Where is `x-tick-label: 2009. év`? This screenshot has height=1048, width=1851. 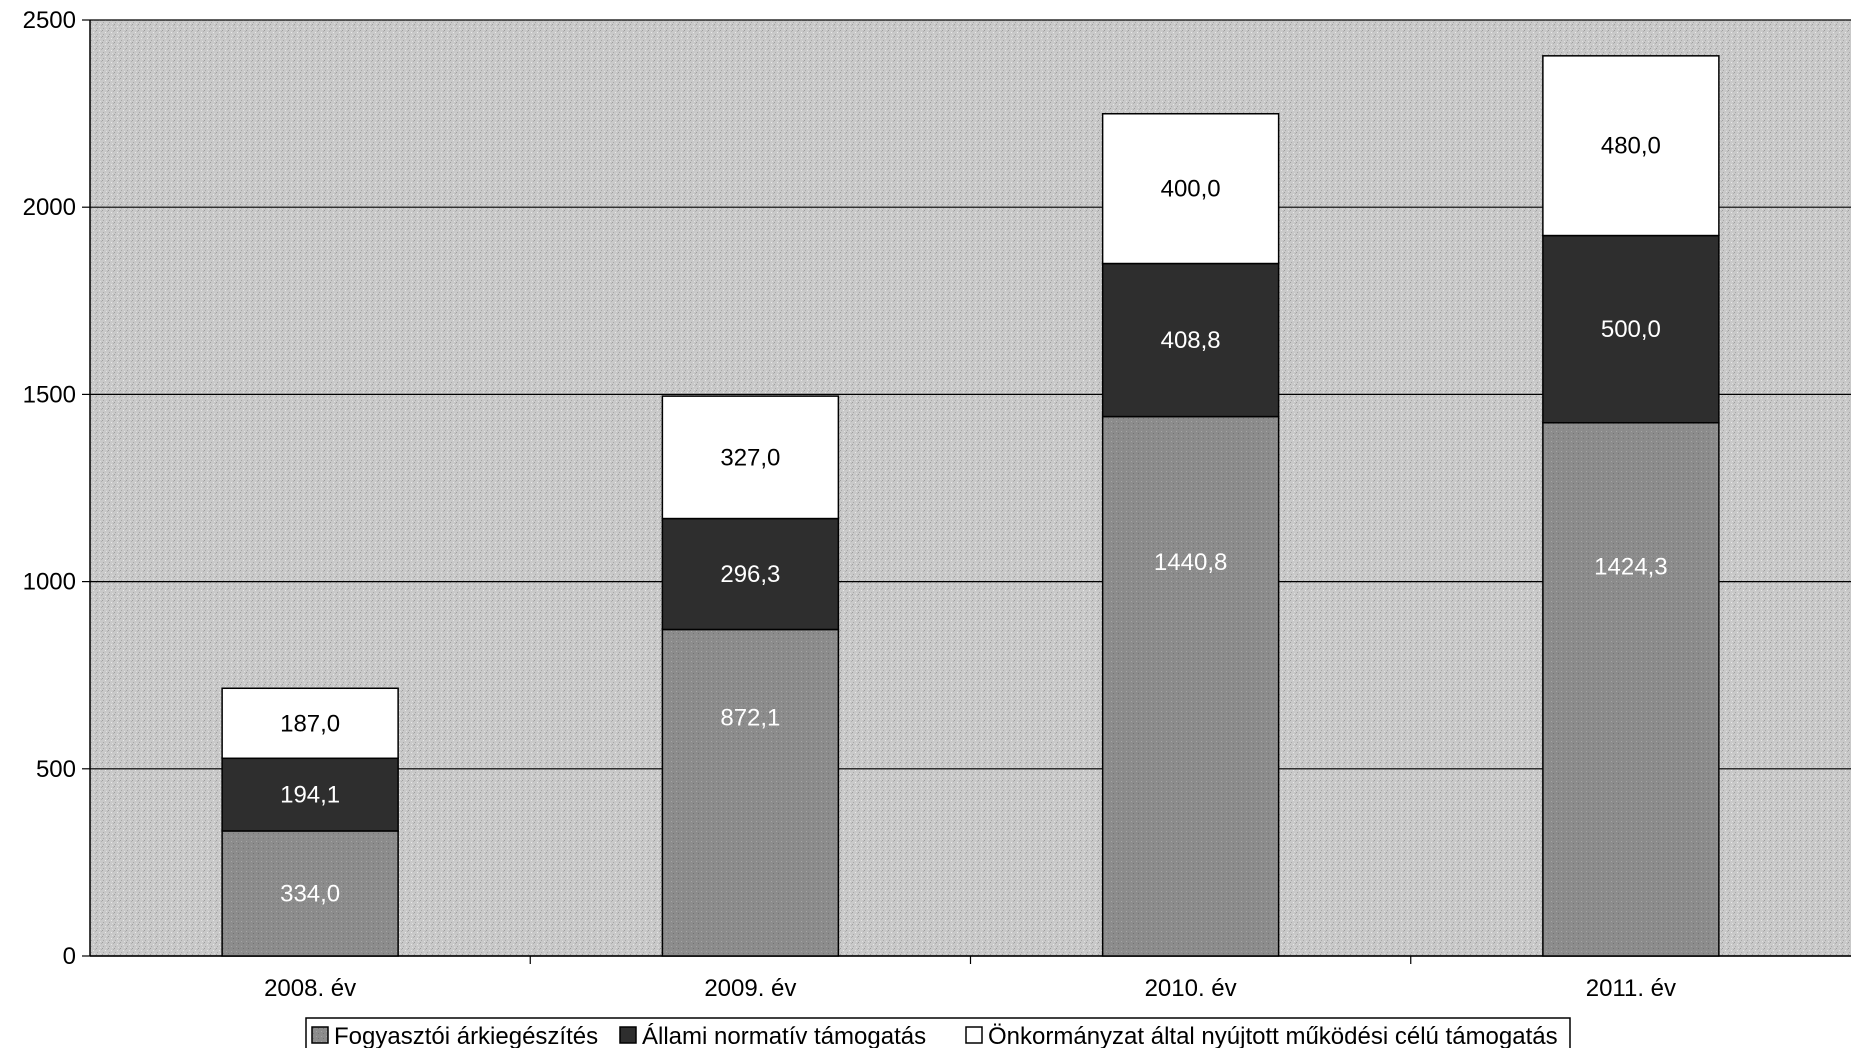 x-tick-label: 2009. év is located at coordinates (750, 988).